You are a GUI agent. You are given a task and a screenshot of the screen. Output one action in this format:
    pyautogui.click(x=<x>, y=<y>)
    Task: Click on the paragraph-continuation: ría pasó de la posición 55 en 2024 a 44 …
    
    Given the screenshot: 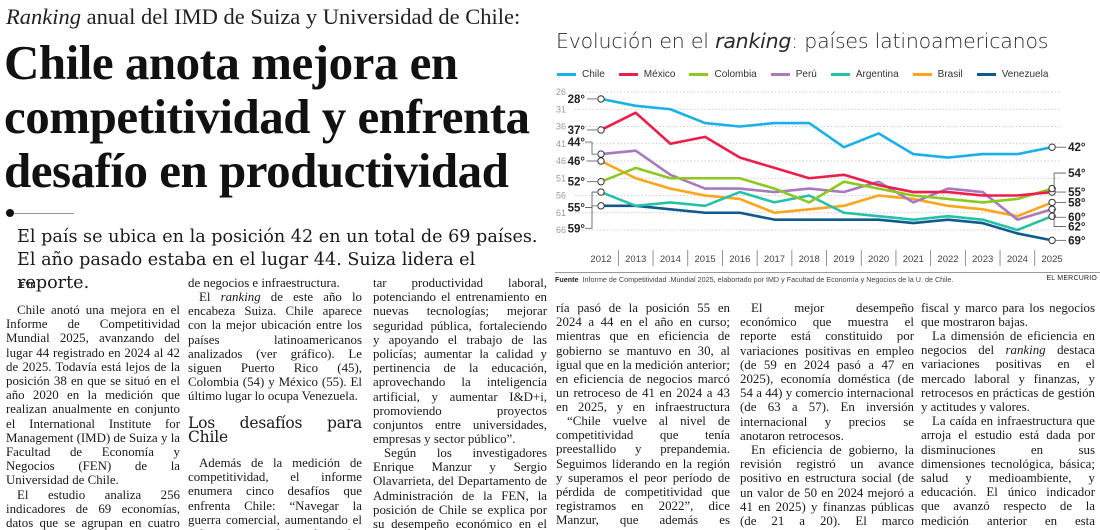 What is the action you would take?
    pyautogui.click(x=643, y=357)
    